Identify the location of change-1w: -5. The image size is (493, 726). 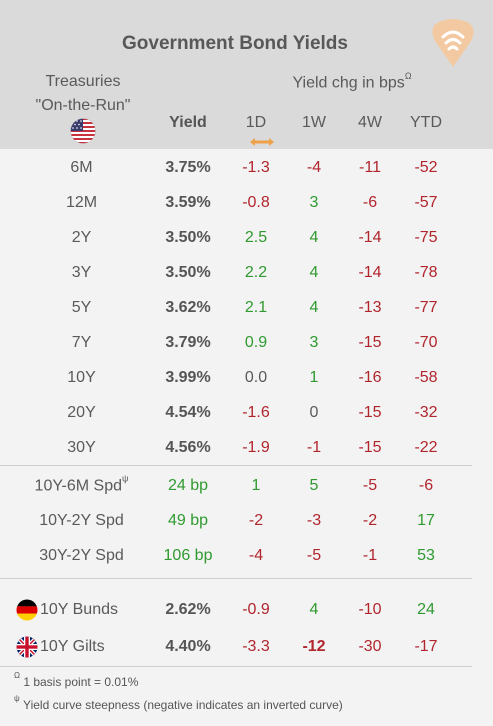
(314, 555).